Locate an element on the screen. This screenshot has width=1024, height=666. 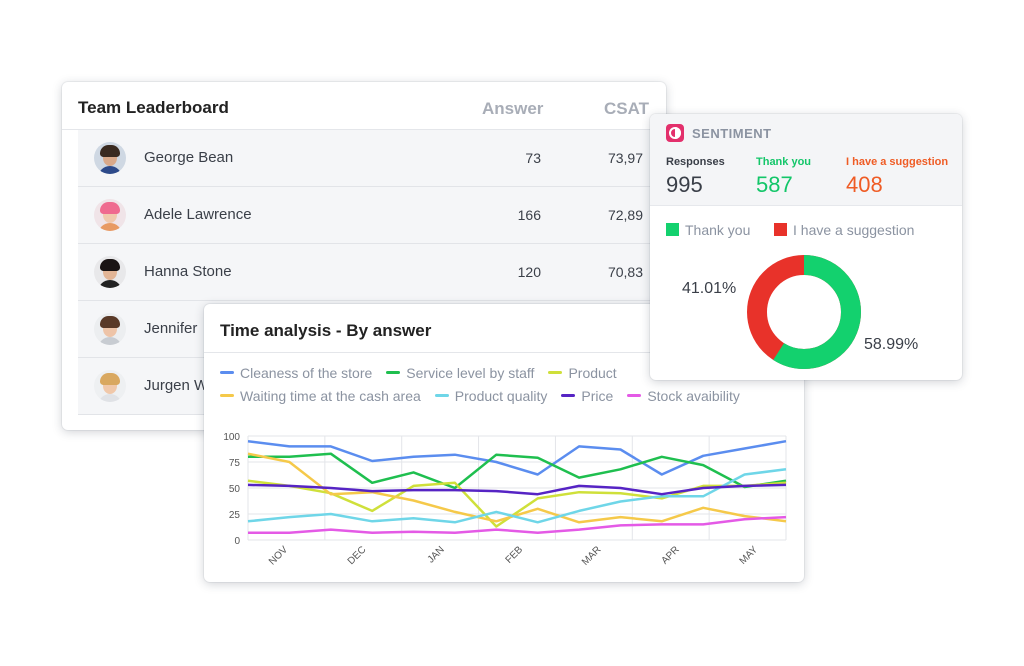
legend-label: Product is located at coordinates (592, 373).